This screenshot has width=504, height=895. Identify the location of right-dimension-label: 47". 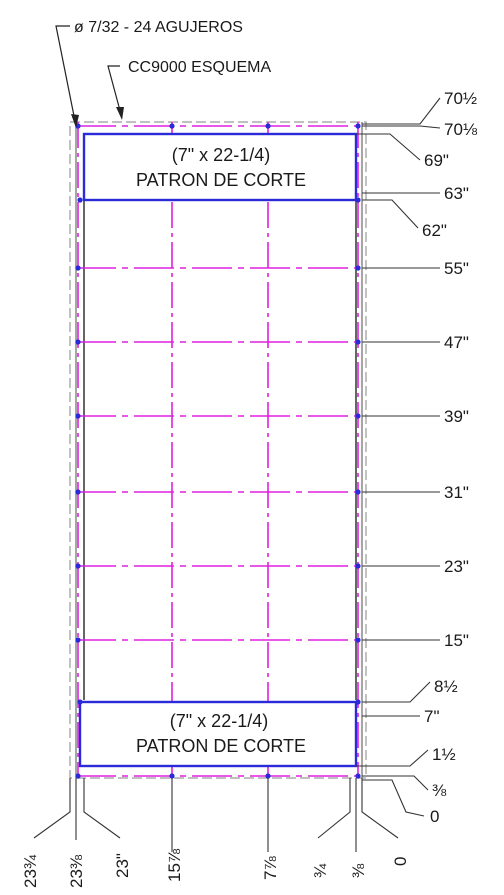
(456, 342).